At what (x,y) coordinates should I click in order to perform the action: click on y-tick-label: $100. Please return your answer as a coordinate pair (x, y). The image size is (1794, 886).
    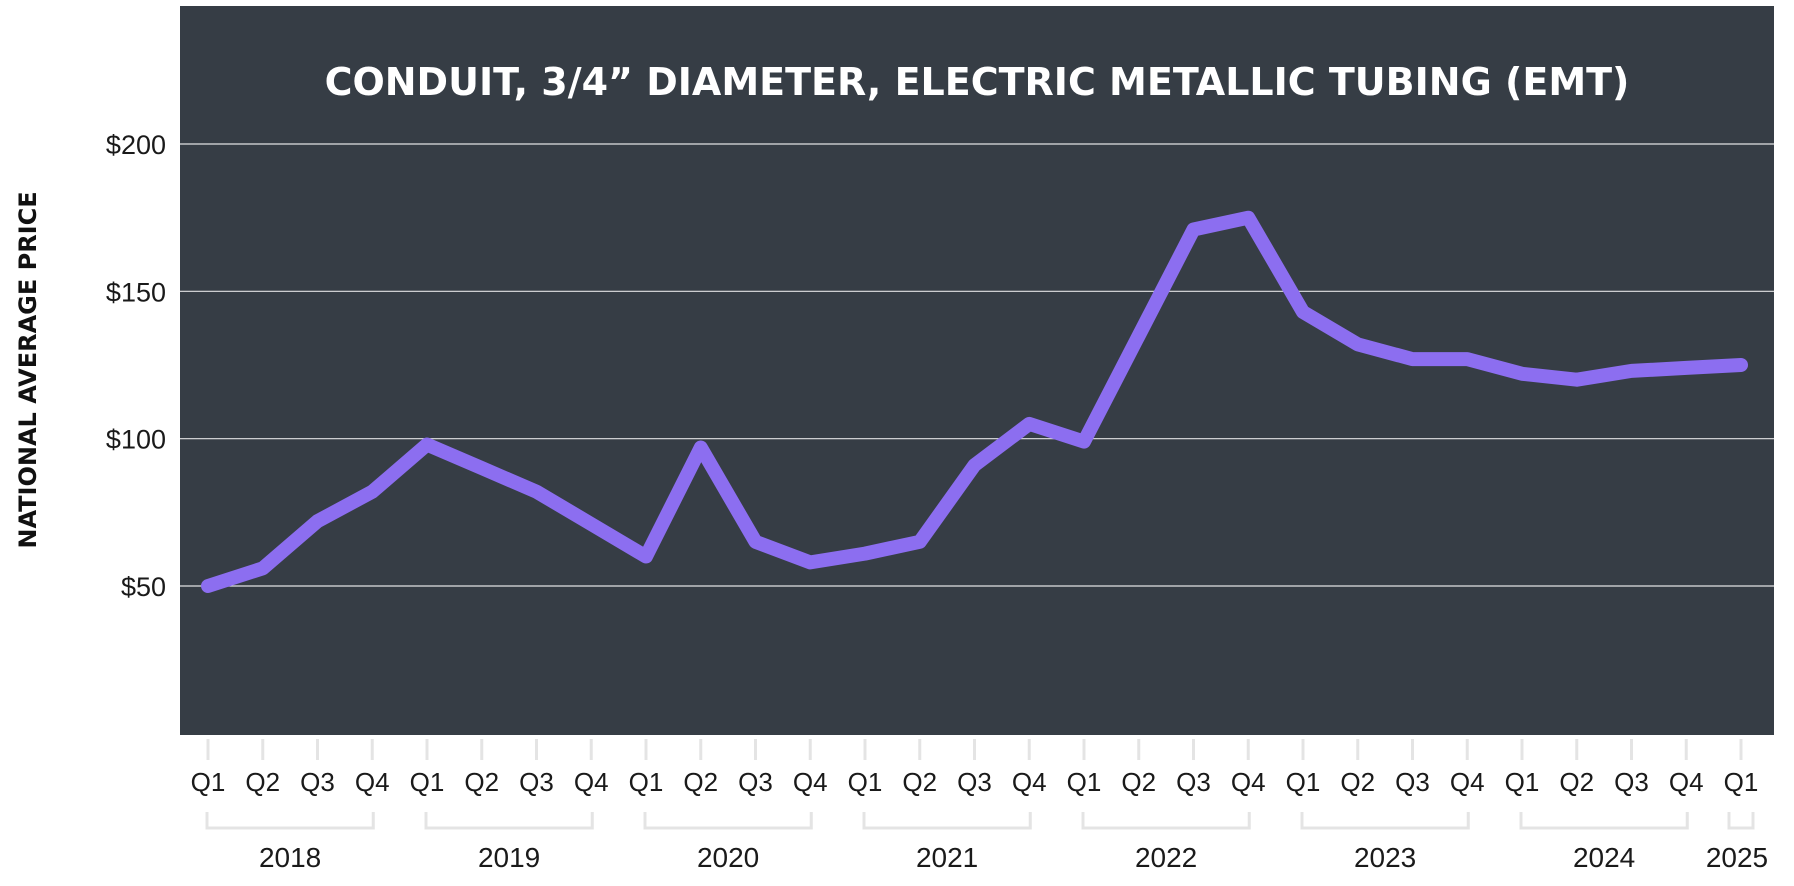
    Looking at the image, I should click on (136, 440).